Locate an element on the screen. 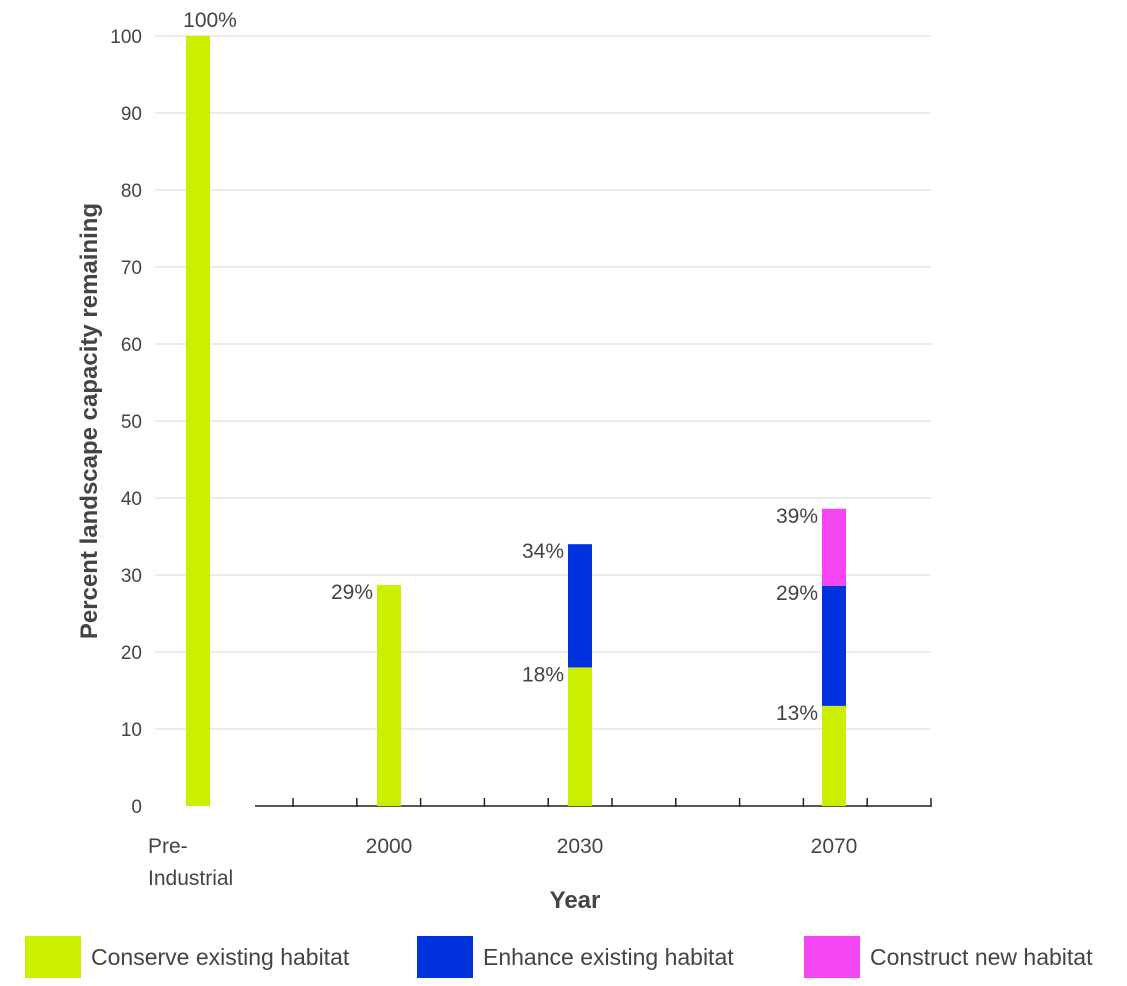 This screenshot has width=1127, height=986. y-tick-label: 10 is located at coordinates (131, 730).